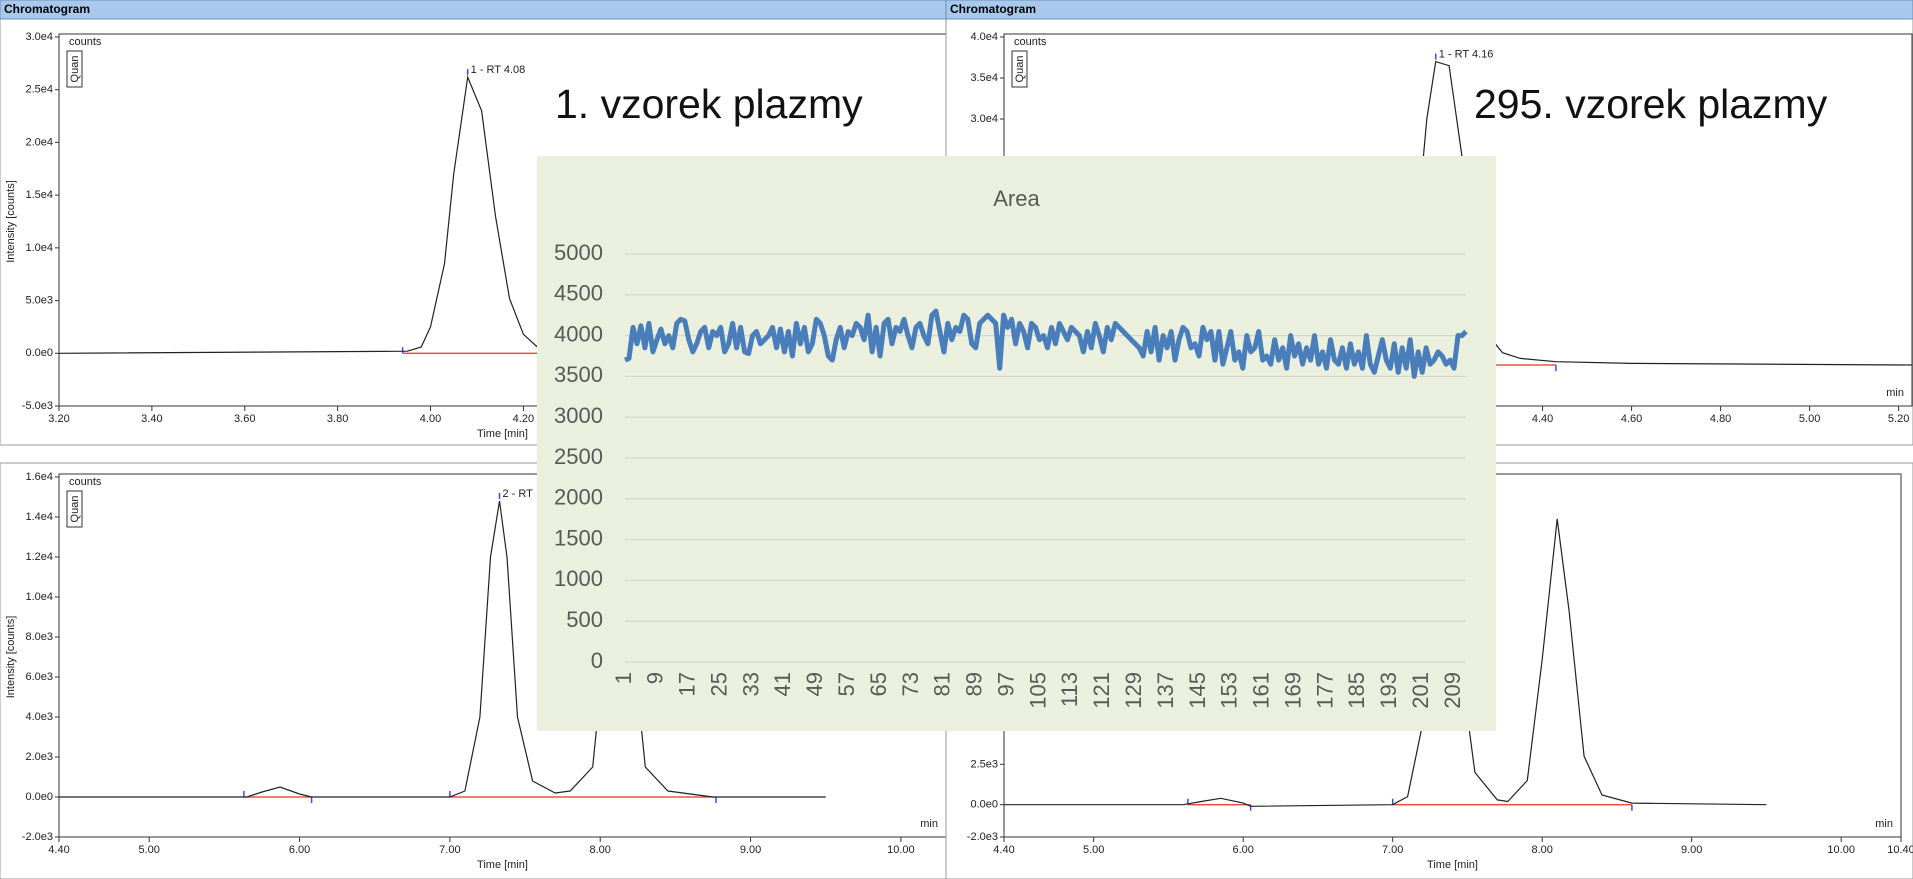  What do you see at coordinates (1197, 690) in the screenshot?
I see `x-tick-label: 145` at bounding box center [1197, 690].